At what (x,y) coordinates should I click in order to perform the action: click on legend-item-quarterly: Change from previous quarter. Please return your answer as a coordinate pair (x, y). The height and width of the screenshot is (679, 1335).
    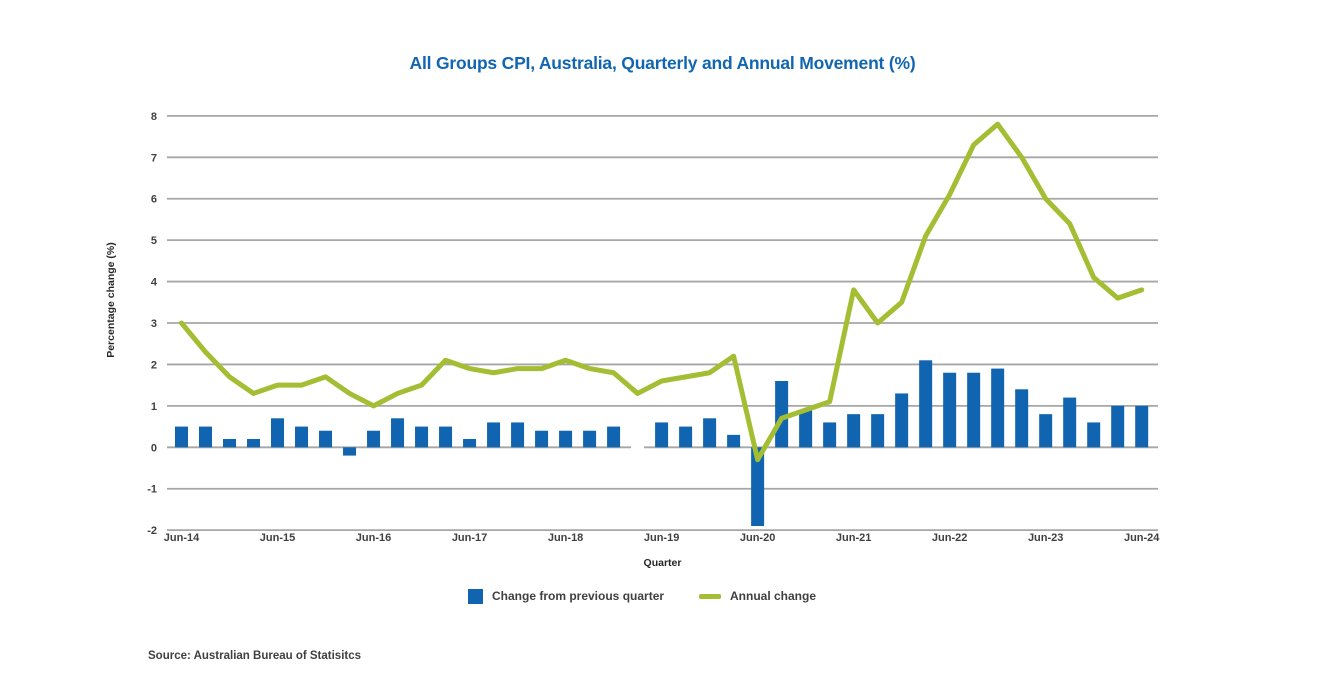
    Looking at the image, I should click on (566, 596).